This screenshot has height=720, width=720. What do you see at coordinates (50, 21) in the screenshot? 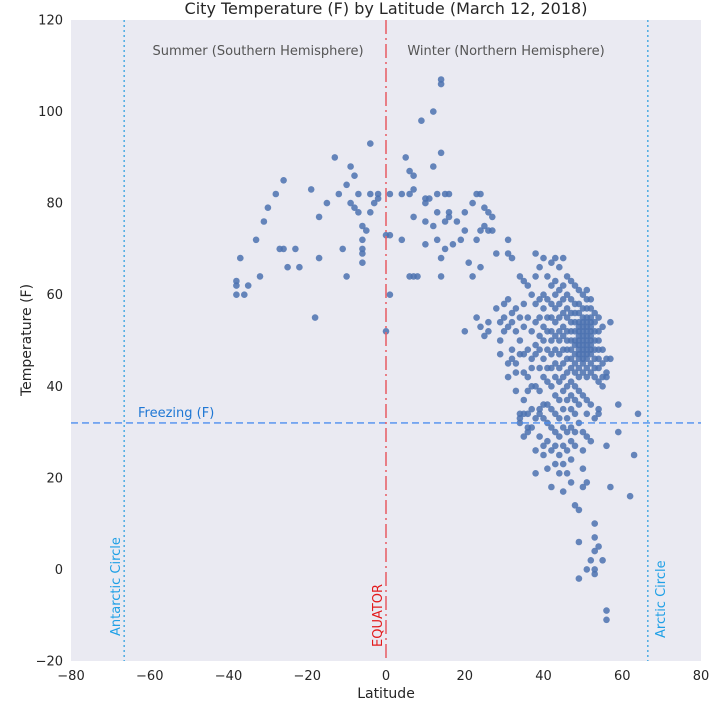
I see `y-tick-label: 120` at bounding box center [50, 21].